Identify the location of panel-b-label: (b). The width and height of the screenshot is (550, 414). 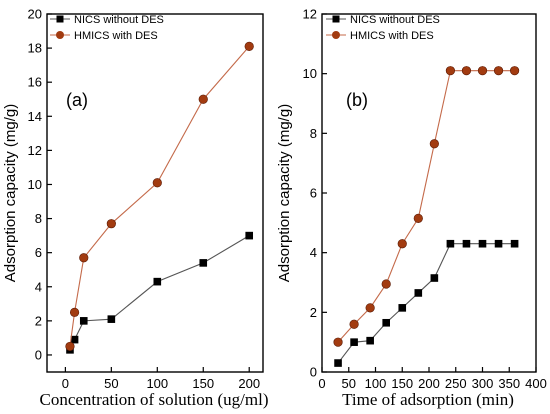
(357, 100).